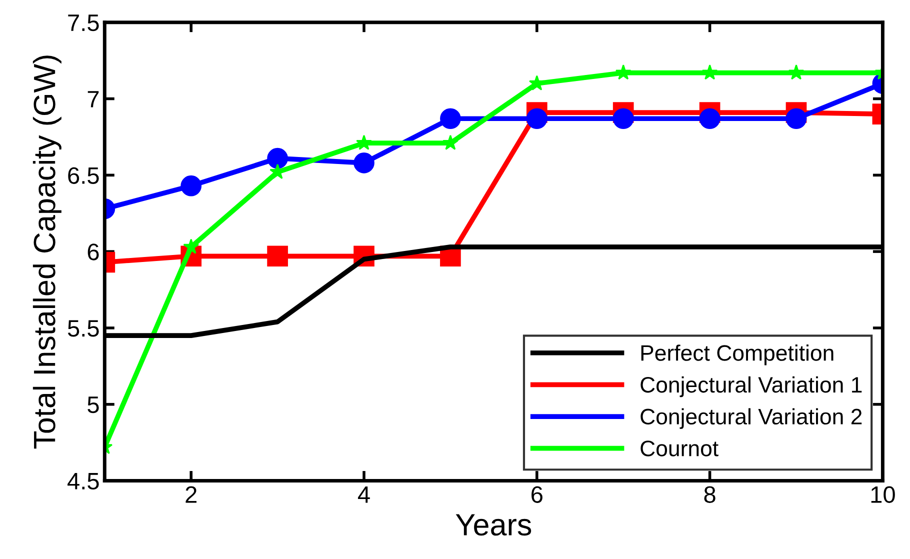 This screenshot has width=910, height=559. What do you see at coordinates (191, 494) in the screenshot?
I see `x-tick-label: 2` at bounding box center [191, 494].